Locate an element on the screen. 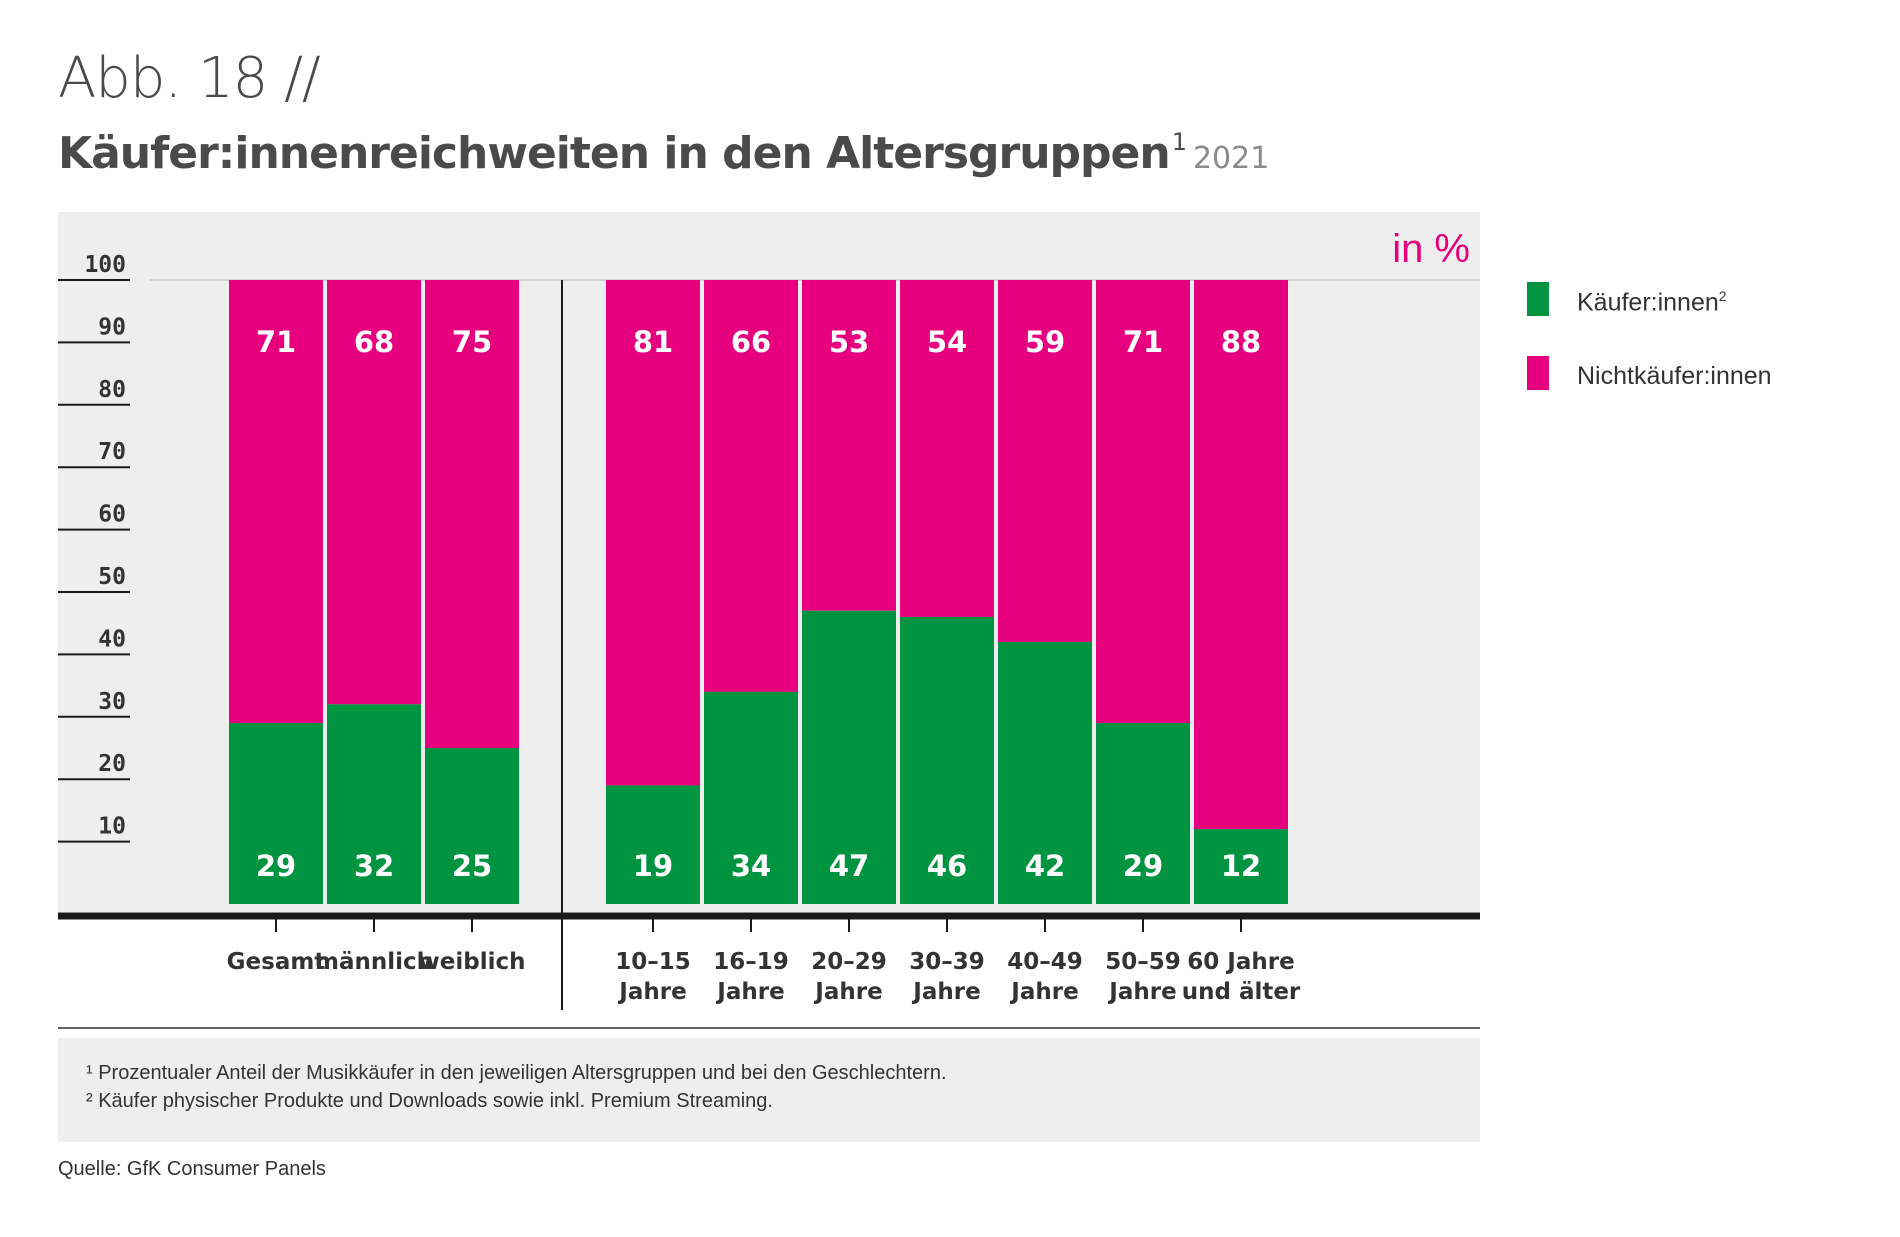 This screenshot has height=1237, width=1900. data-label-kaeufer: 25 is located at coordinates (472, 866).